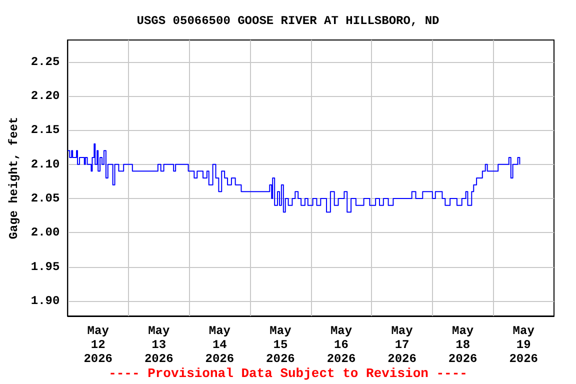 The width and height of the screenshot is (576, 384). What do you see at coordinates (45, 164) in the screenshot?
I see `y-tick-label: 2.10` at bounding box center [45, 164].